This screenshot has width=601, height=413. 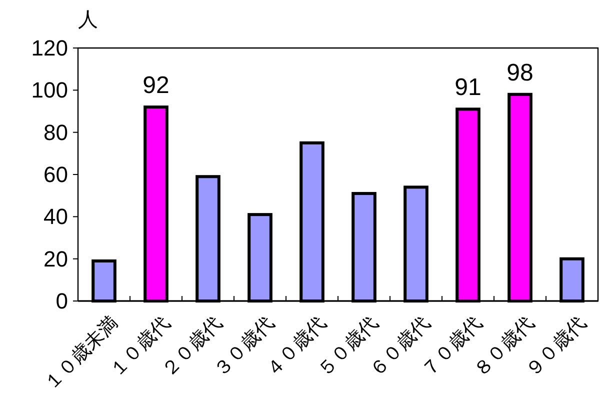 I want to click on y-axis-title: 人, so click(x=88, y=20).